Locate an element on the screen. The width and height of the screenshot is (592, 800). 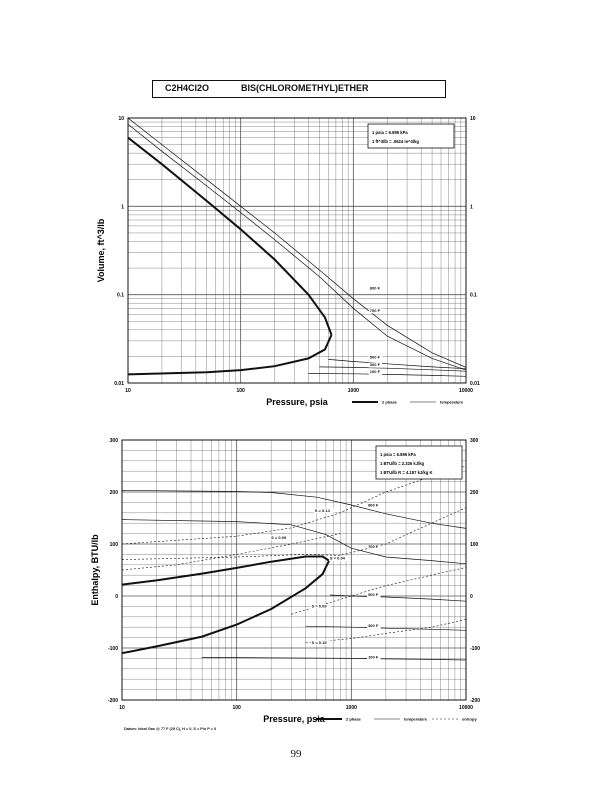
y-tick-label: 1 is located at coordinates (122, 207).